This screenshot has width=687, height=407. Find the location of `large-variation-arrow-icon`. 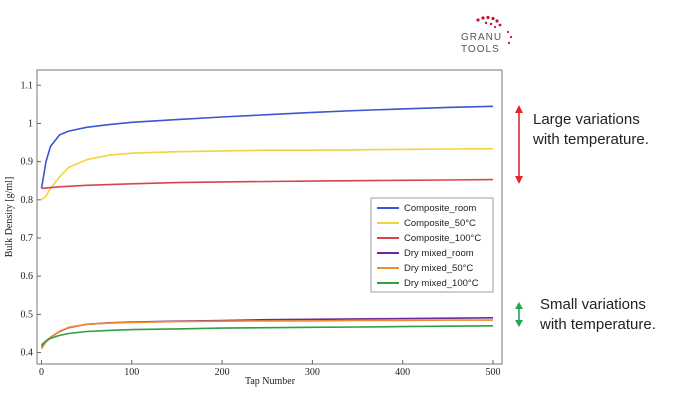

large-variation-arrow-icon is located at coordinates (519, 144).